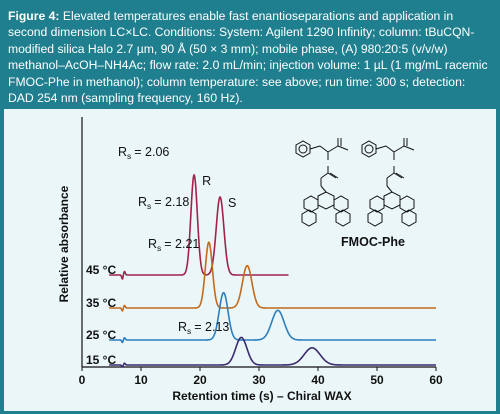 This screenshot has height=414, width=500. What do you see at coordinates (211, 327) in the screenshot?
I see `resolution-value: = 2.13` at bounding box center [211, 327].